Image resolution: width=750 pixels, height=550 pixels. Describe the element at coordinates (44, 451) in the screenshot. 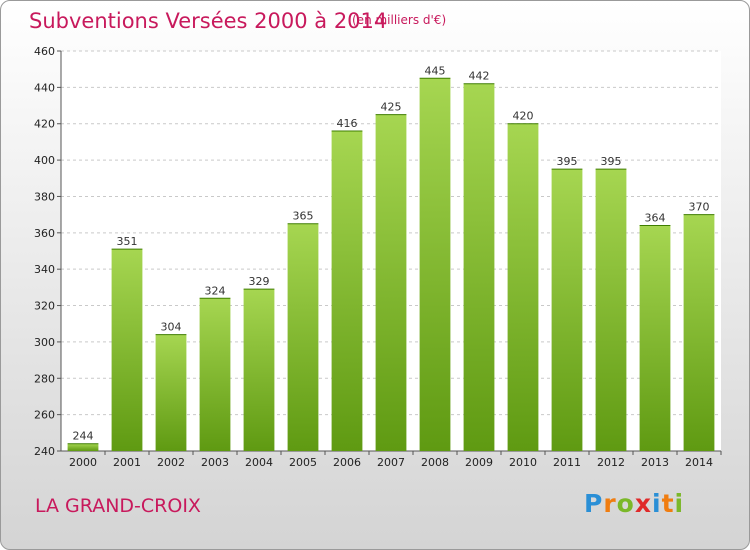

I see `y-tick-label: 240` at that location.